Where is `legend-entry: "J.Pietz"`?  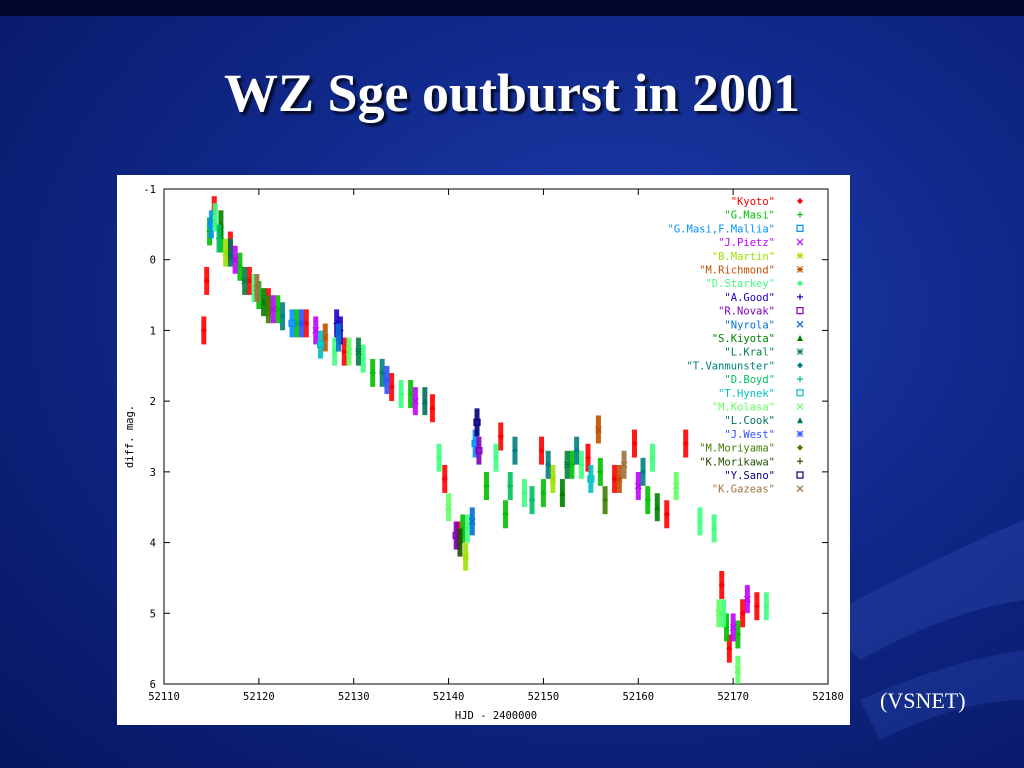 legend-entry: "J.Pietz" is located at coordinates (746, 243).